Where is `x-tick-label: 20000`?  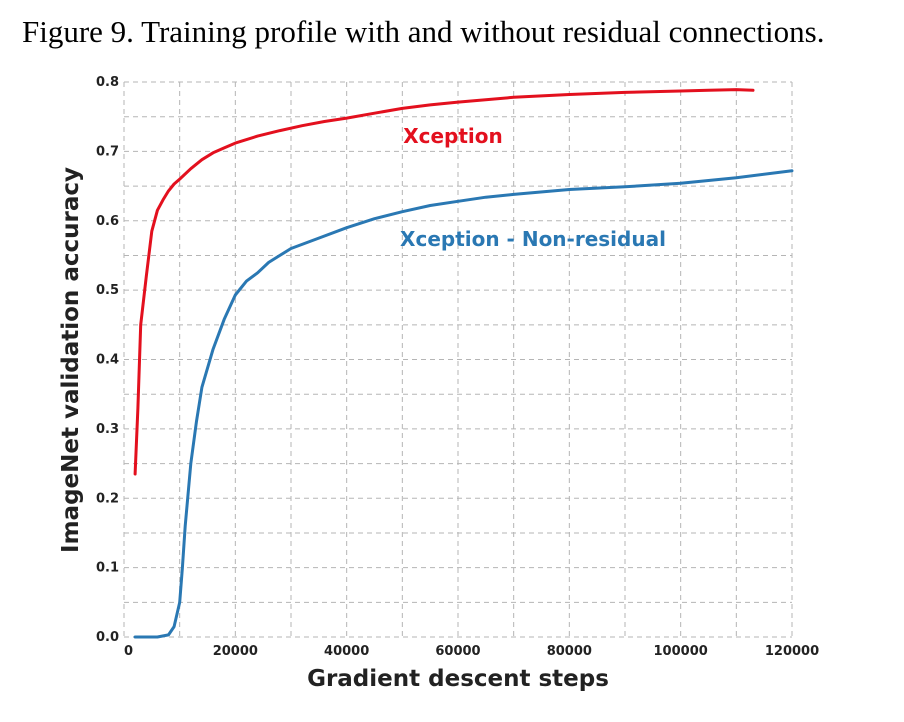
x-tick-label: 20000 is located at coordinates (235, 651).